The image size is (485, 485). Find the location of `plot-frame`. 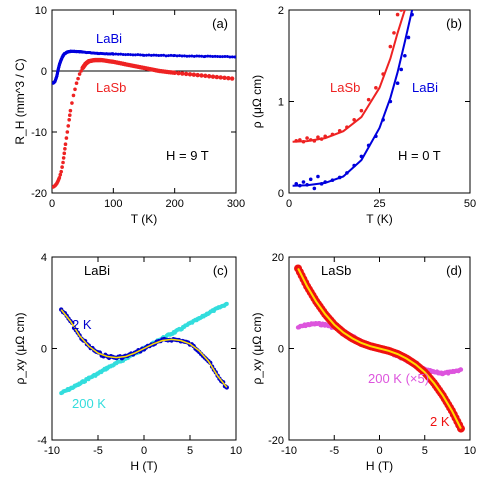

plot-frame is located at coordinates (379, 101).